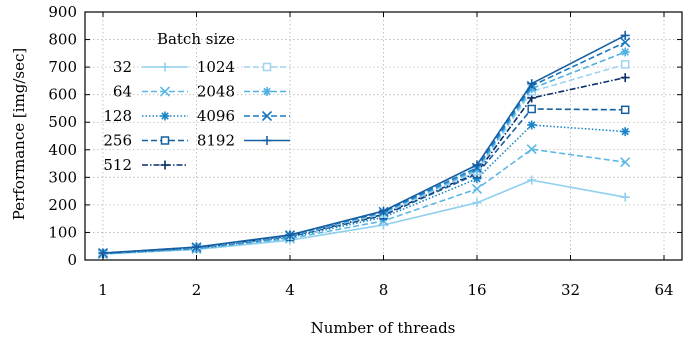 This screenshot has width=699, height=339. Describe the element at coordinates (243, 116) in the screenshot. I see `legend-item-4096: 4096` at that location.